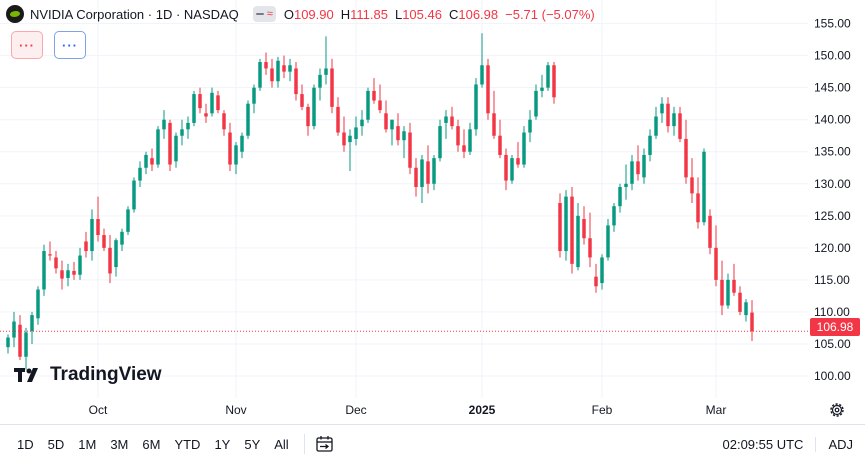 This screenshot has width=865, height=466. I want to click on timeframe-5d-button: 5D, so click(56, 444).